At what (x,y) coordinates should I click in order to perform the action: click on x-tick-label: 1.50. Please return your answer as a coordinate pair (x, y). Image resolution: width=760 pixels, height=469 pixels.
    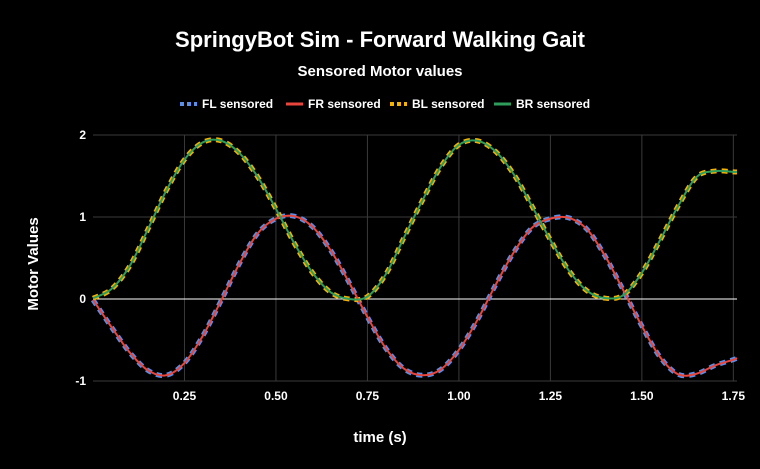
    Looking at the image, I should click on (642, 396).